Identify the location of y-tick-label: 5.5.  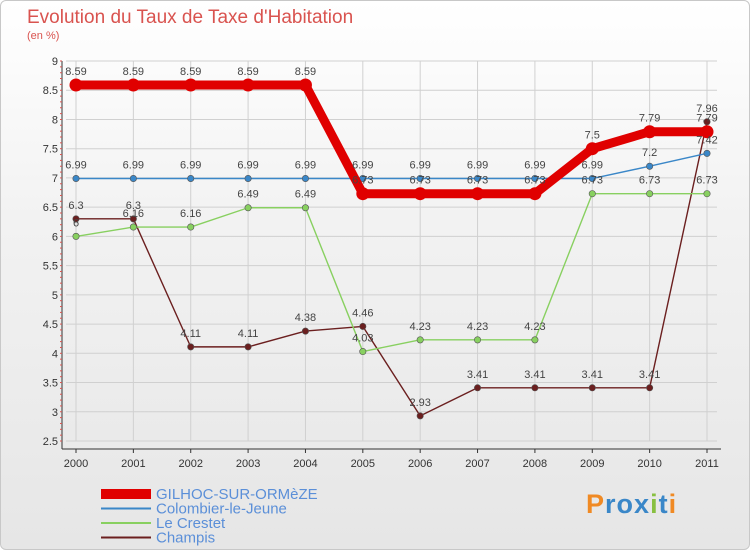
(50, 267).